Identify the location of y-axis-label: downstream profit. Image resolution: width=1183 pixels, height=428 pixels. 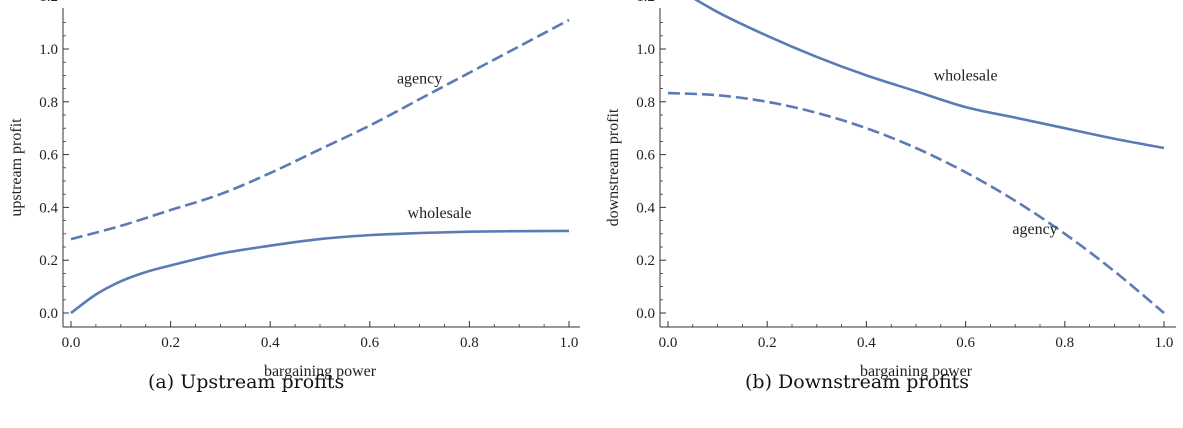
(613, 167).